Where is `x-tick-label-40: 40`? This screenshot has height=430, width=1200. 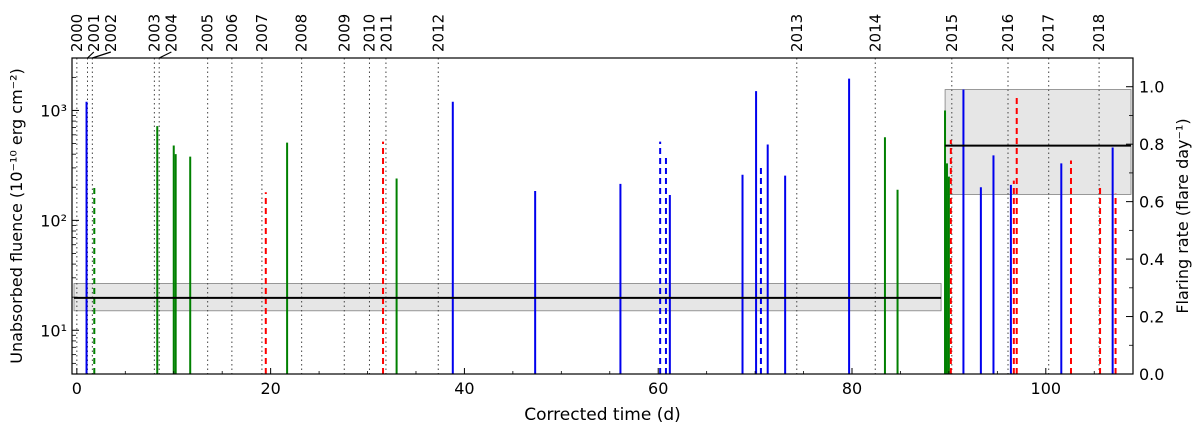
x-tick-label-40: 40 is located at coordinates (464, 388).